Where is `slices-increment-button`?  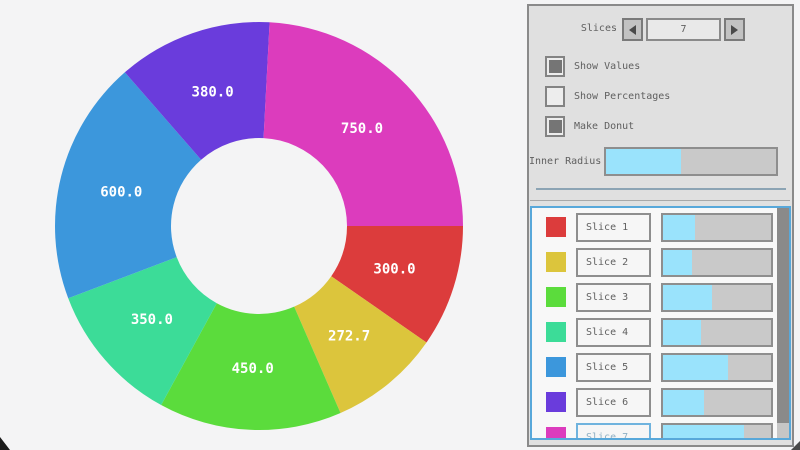
slices-increment-button is located at coordinates (734, 29).